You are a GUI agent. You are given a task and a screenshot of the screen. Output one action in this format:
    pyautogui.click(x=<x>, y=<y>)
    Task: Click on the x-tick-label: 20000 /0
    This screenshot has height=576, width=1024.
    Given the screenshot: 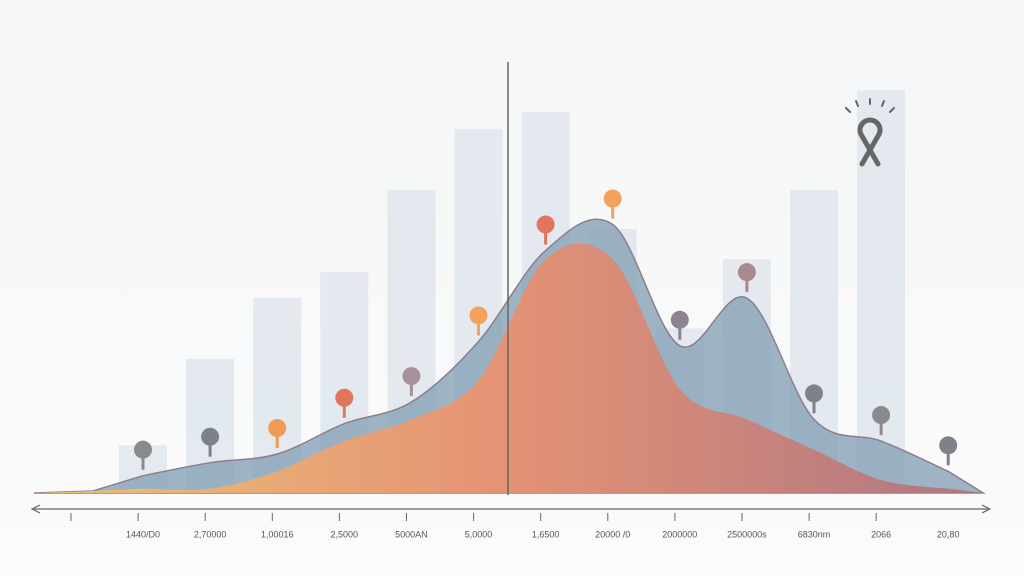 What is the action you would take?
    pyautogui.click(x=612, y=534)
    